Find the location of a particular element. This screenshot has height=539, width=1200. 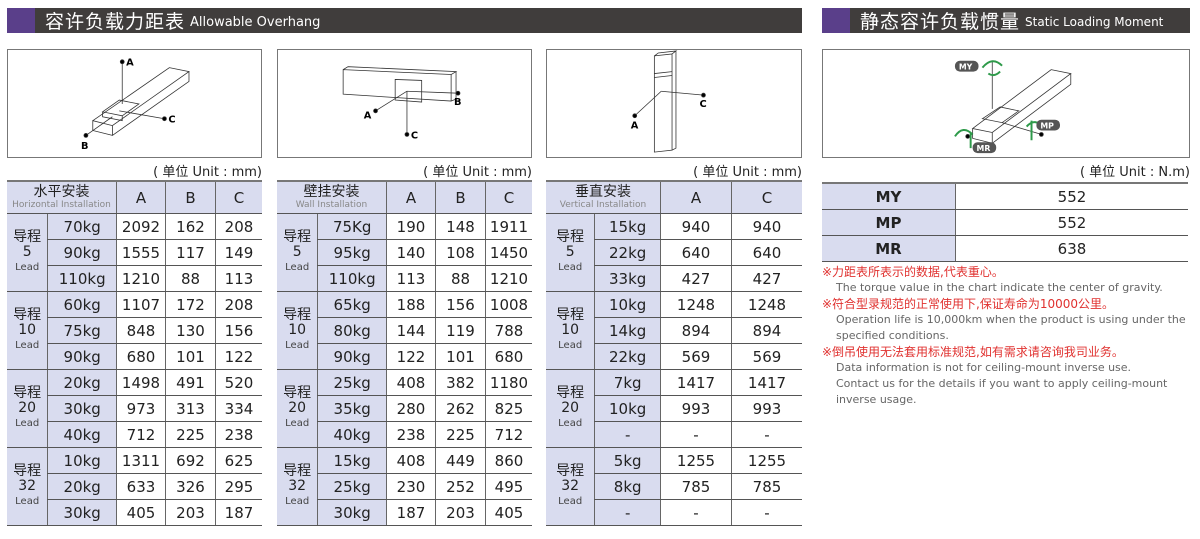

label-a: A is located at coordinates (368, 116).